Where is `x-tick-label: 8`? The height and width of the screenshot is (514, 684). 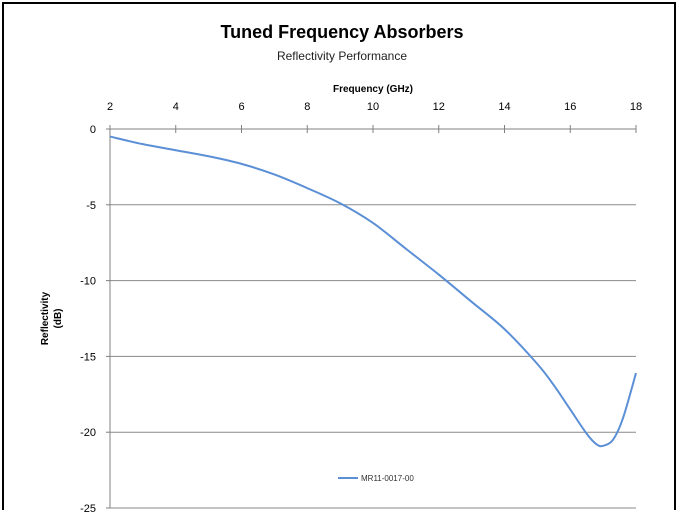 x-tick-label: 8 is located at coordinates (307, 107).